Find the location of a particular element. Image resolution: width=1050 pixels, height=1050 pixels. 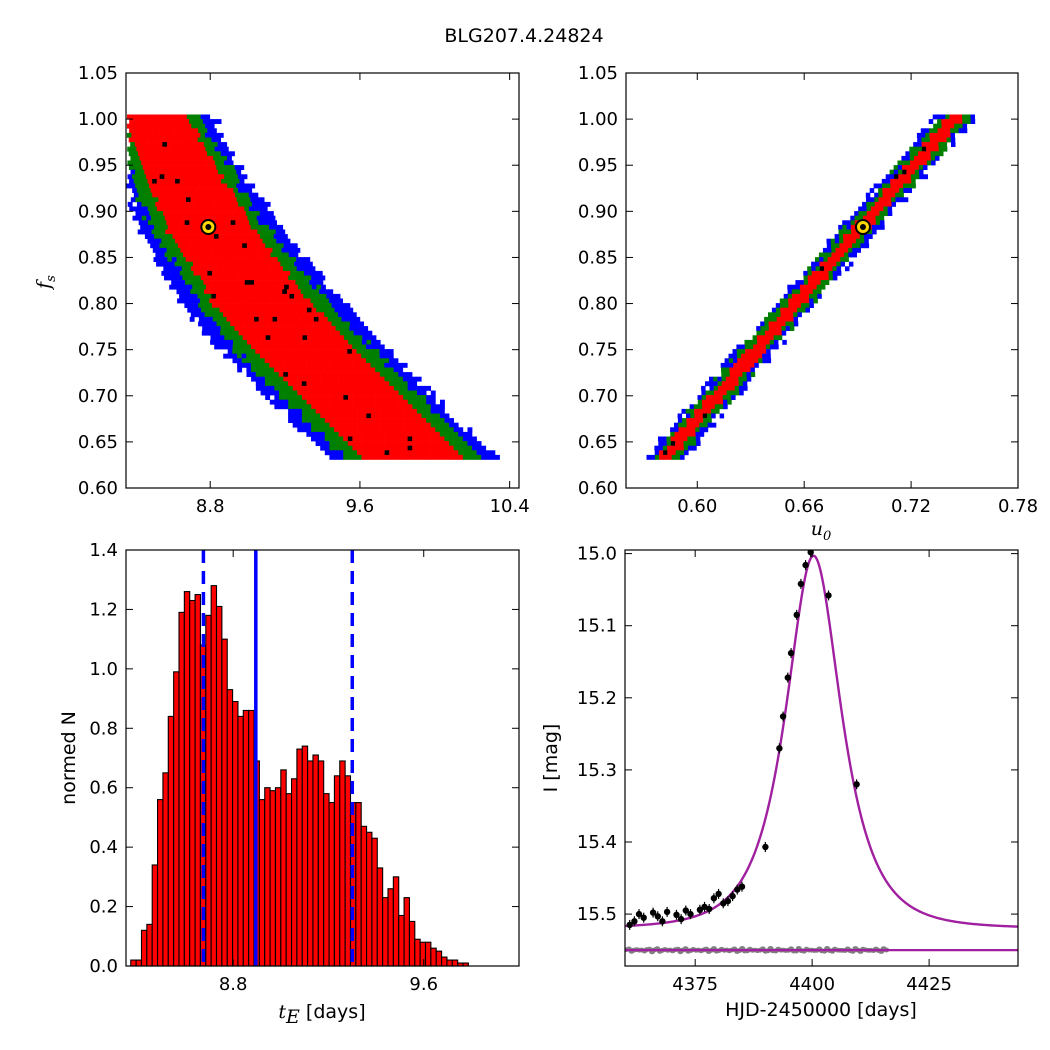

hjd-axis-label: HJD-2450000 [days] is located at coordinates (821, 1010).